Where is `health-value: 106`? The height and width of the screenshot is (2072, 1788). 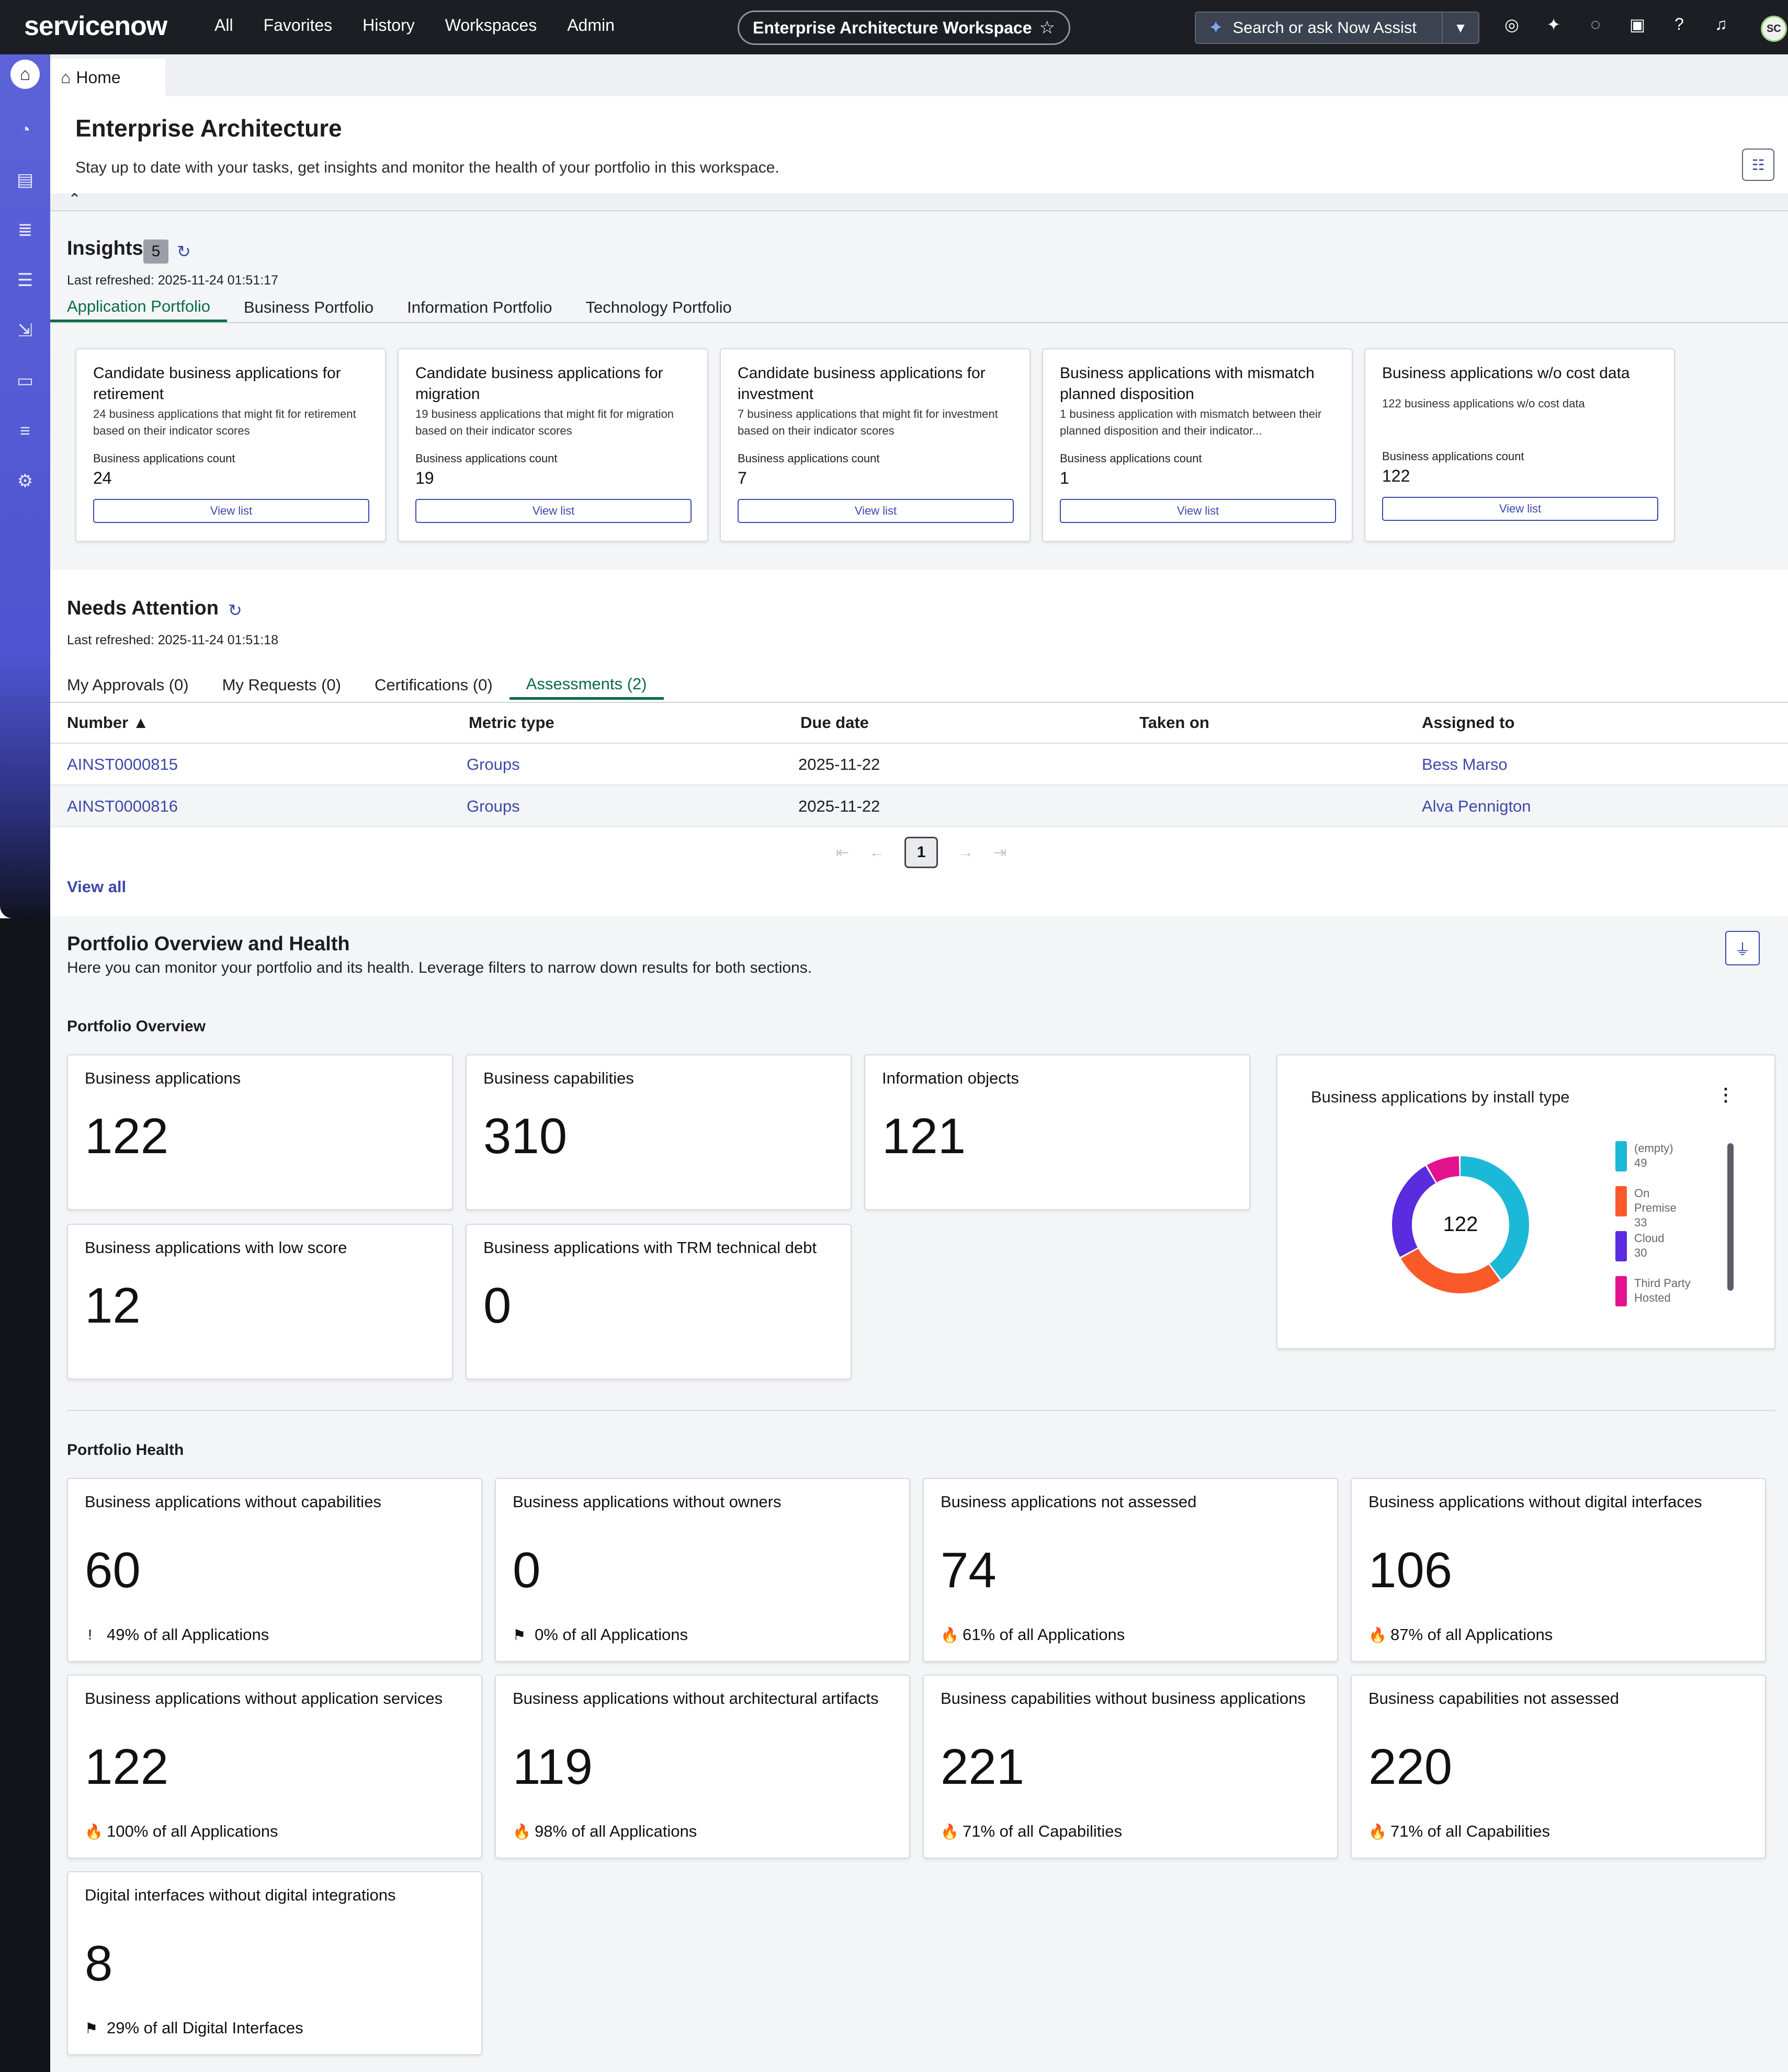
health-value: 106 is located at coordinates (1411, 1570).